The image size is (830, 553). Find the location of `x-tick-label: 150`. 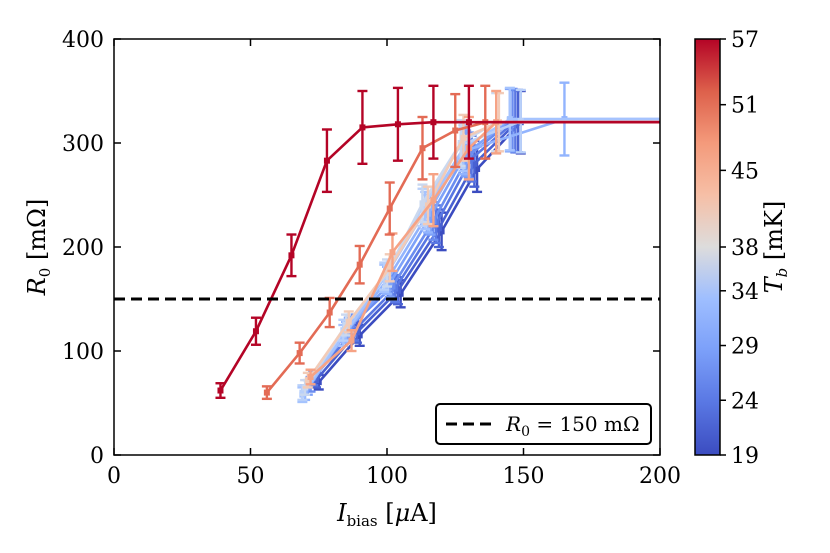

x-tick-label: 150 is located at coordinates (524, 476).